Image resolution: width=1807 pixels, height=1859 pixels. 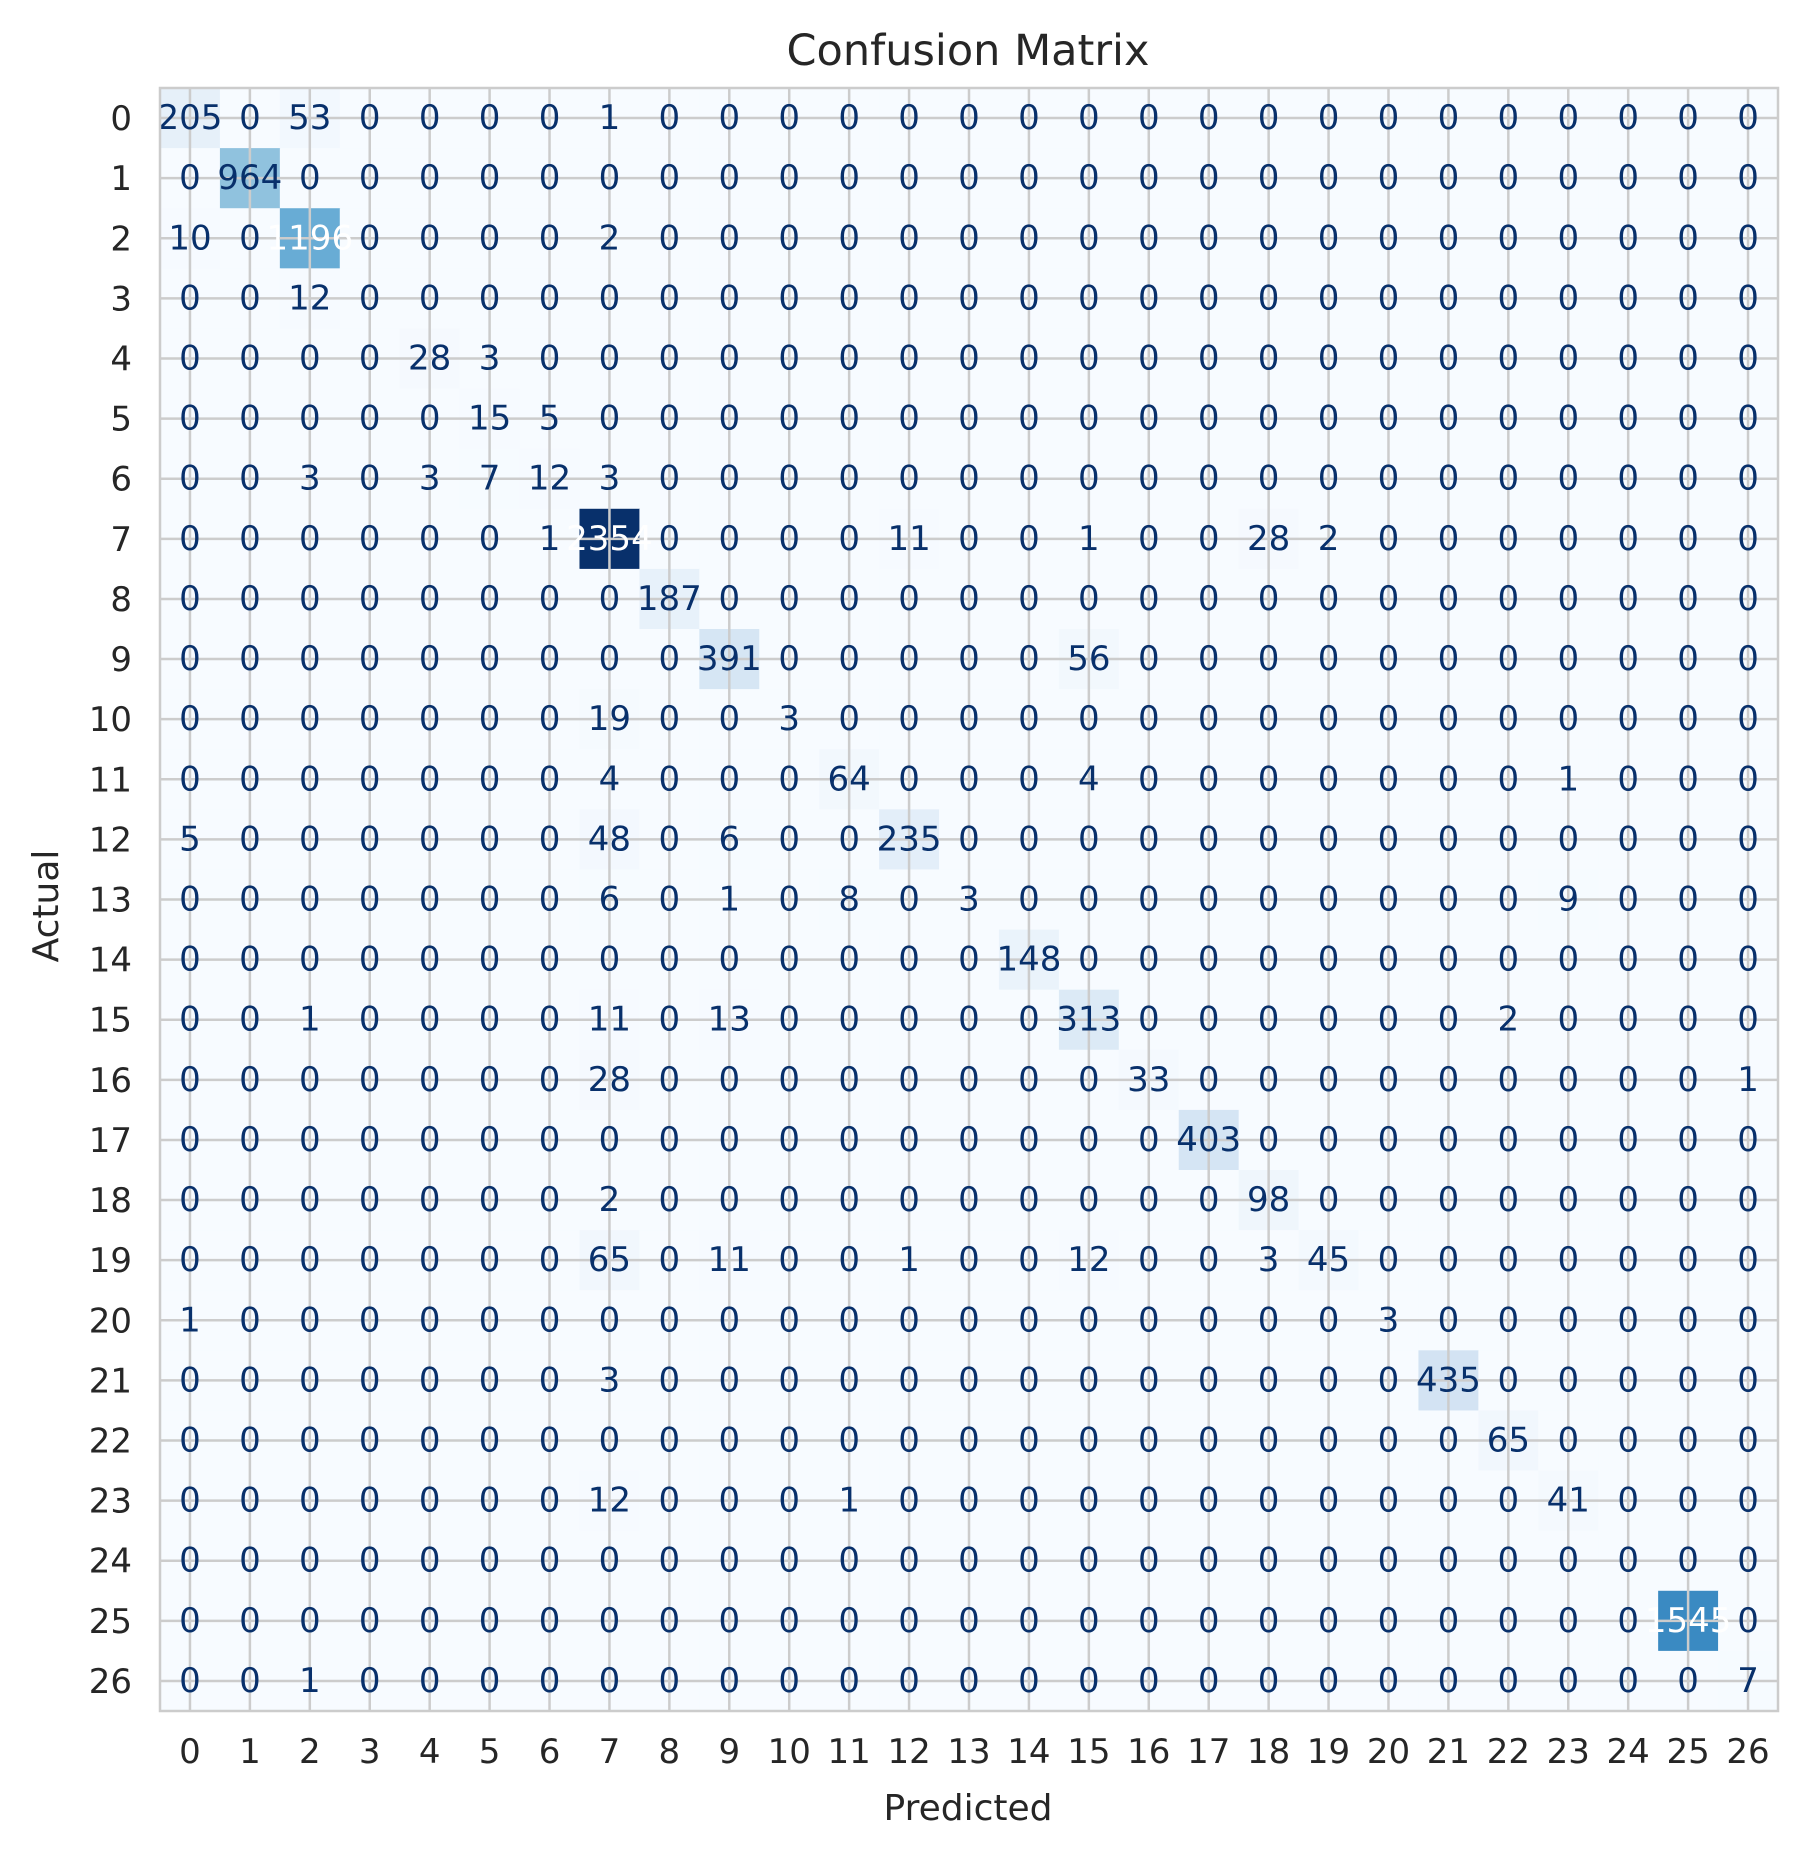 I want to click on x-tick-label: 5, so click(x=490, y=1752).